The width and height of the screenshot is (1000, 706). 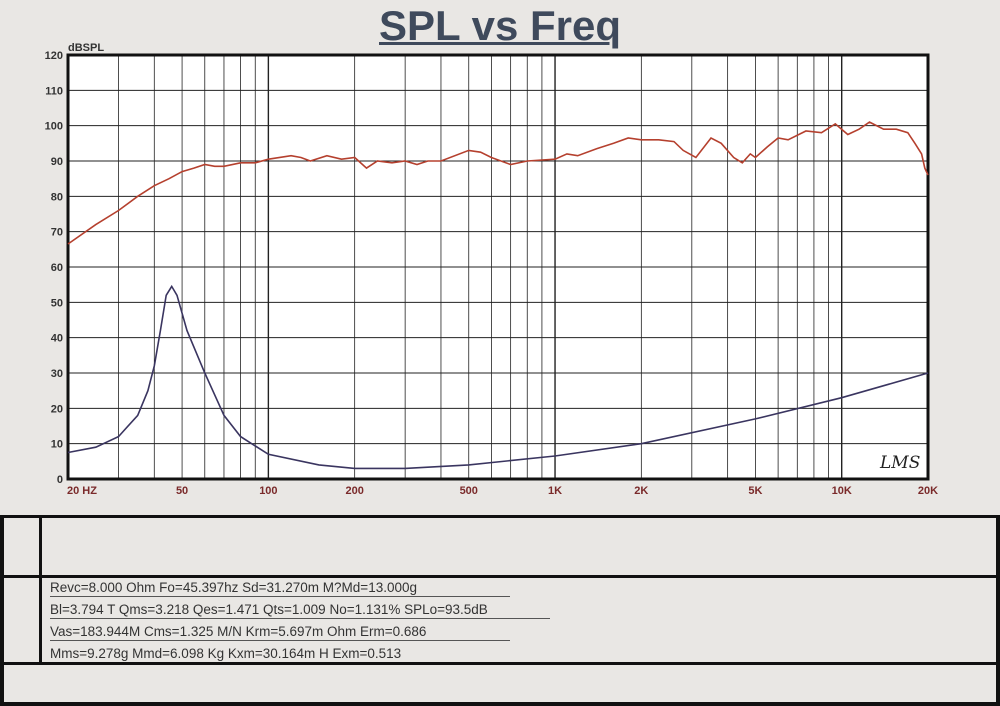 I want to click on y-tick-label: 40, so click(x=57, y=339).